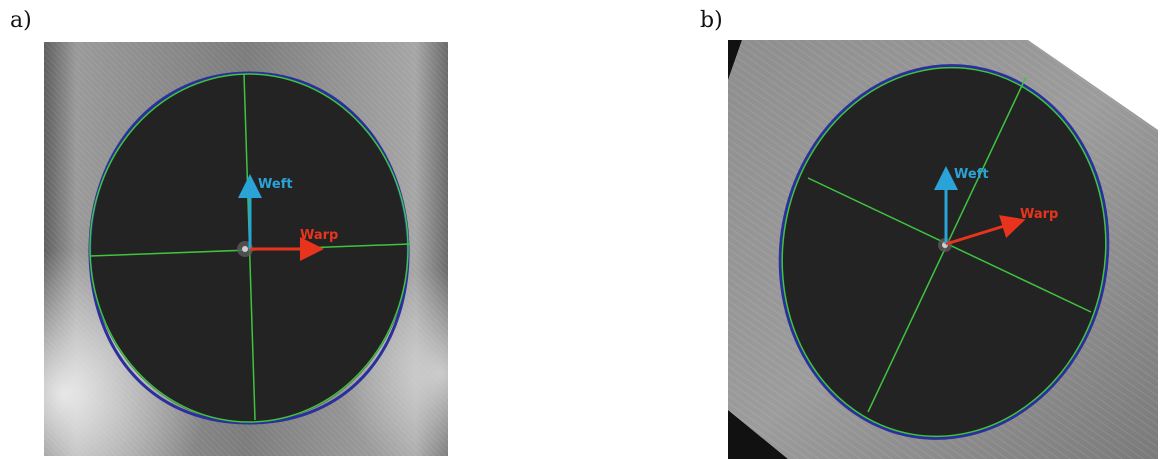 This screenshot has height=459, width=1160. I want to click on warp-arrow, so click(985, 230).